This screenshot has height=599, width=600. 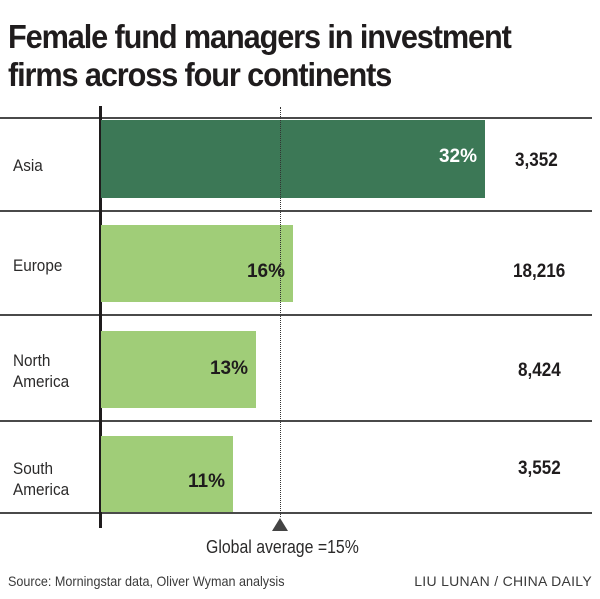 I want to click on triangle-marker-icon, so click(x=280, y=524).